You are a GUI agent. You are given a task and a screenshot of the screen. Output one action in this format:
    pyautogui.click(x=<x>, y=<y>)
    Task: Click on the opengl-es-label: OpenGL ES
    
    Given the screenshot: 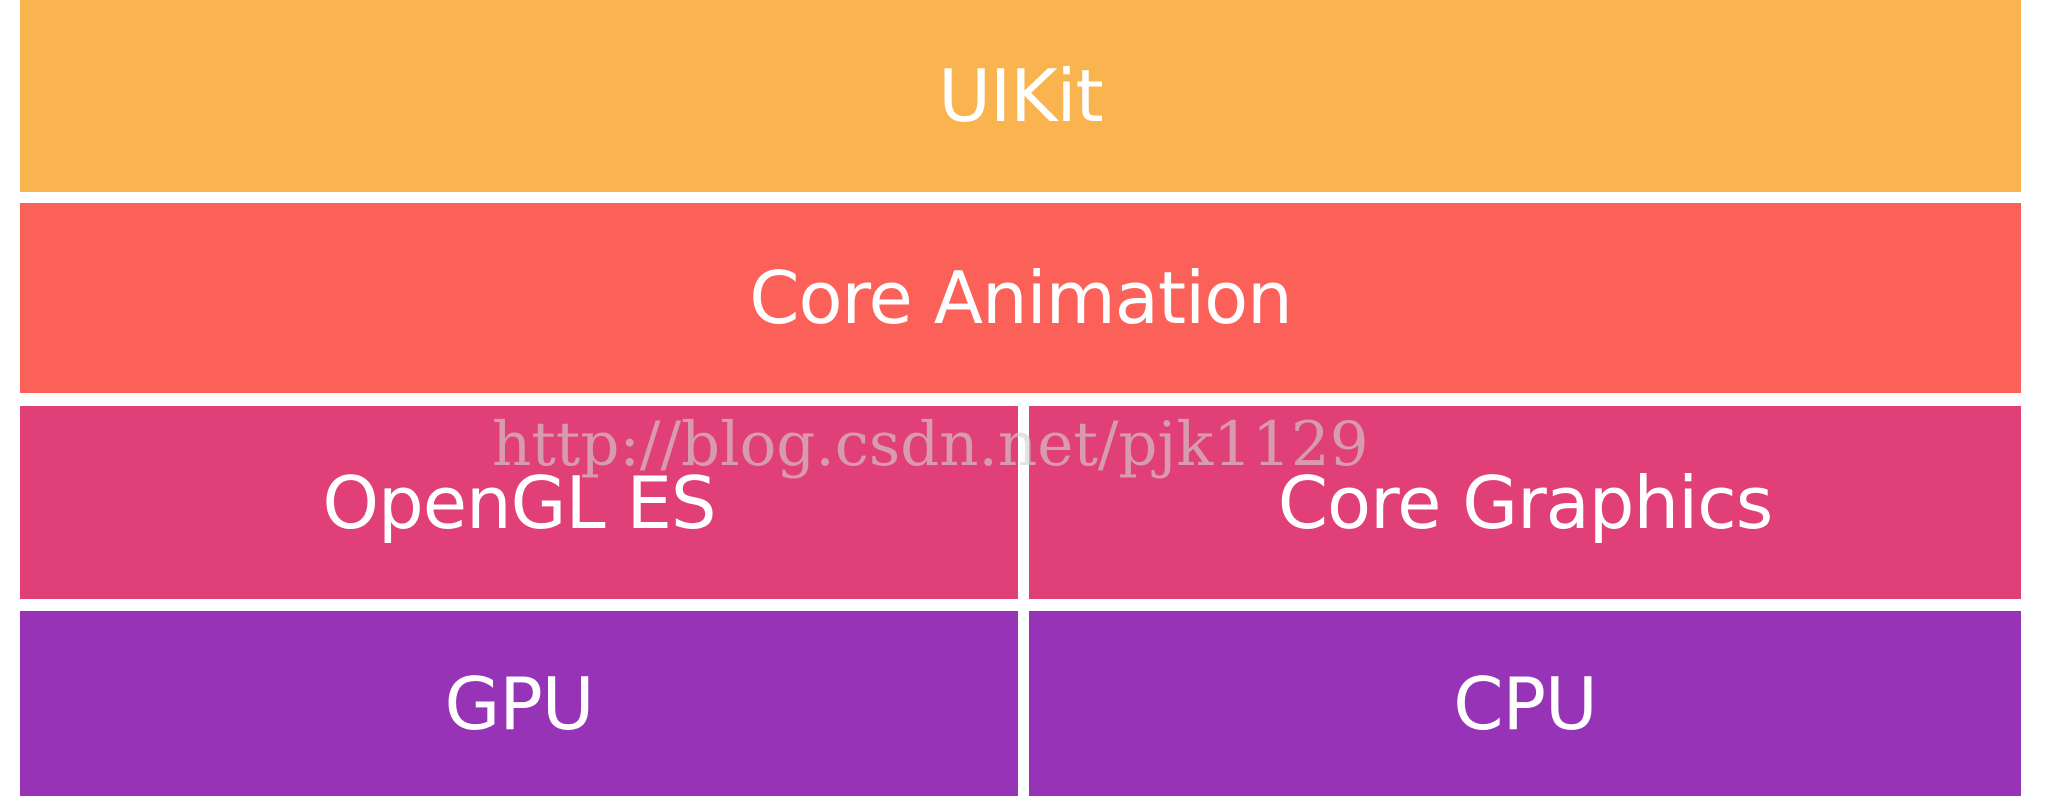 What is the action you would take?
    pyautogui.click(x=519, y=502)
    